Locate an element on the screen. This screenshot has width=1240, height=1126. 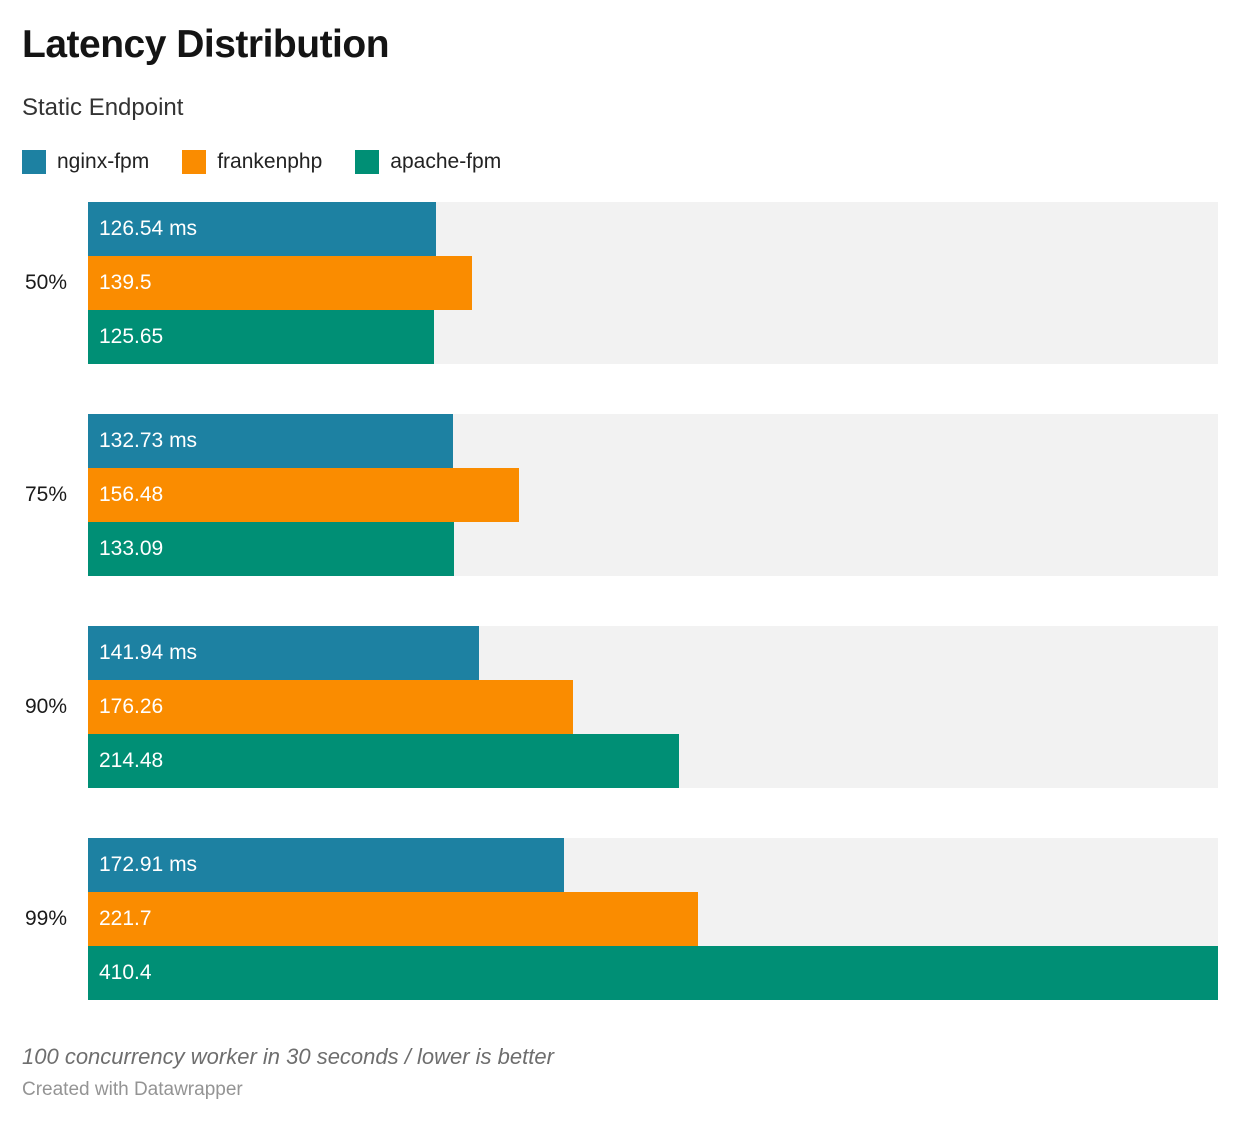
bar-track: 410.4 is located at coordinates (653, 972).